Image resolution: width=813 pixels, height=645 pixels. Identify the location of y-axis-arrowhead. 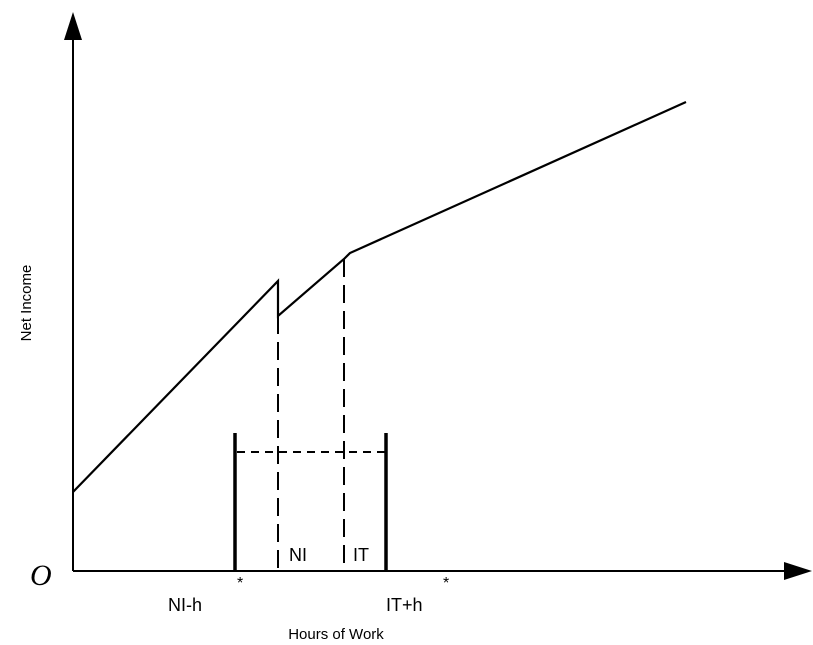
(73, 26).